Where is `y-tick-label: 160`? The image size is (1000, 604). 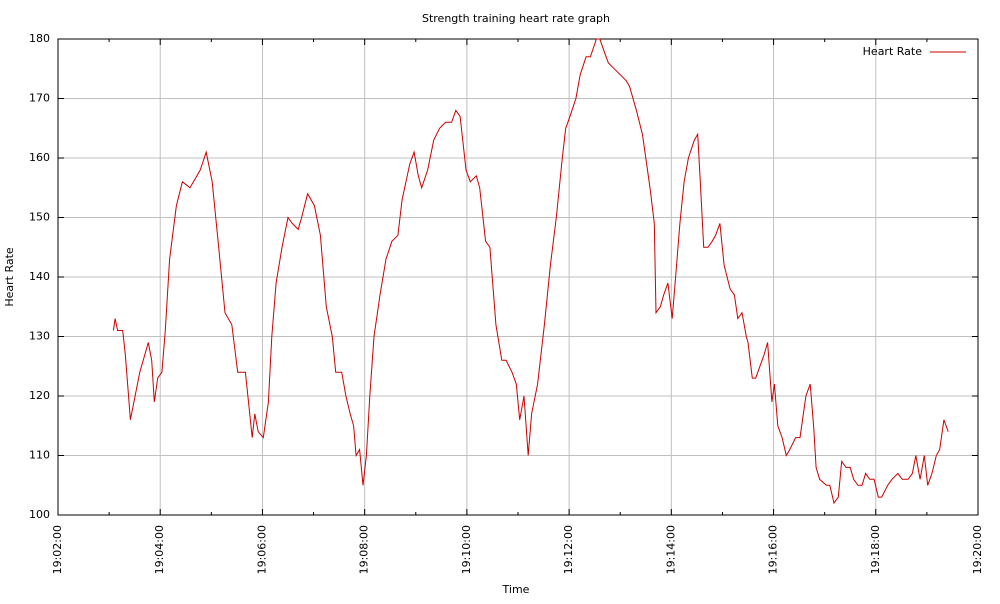 y-tick-label: 160 is located at coordinates (39, 157).